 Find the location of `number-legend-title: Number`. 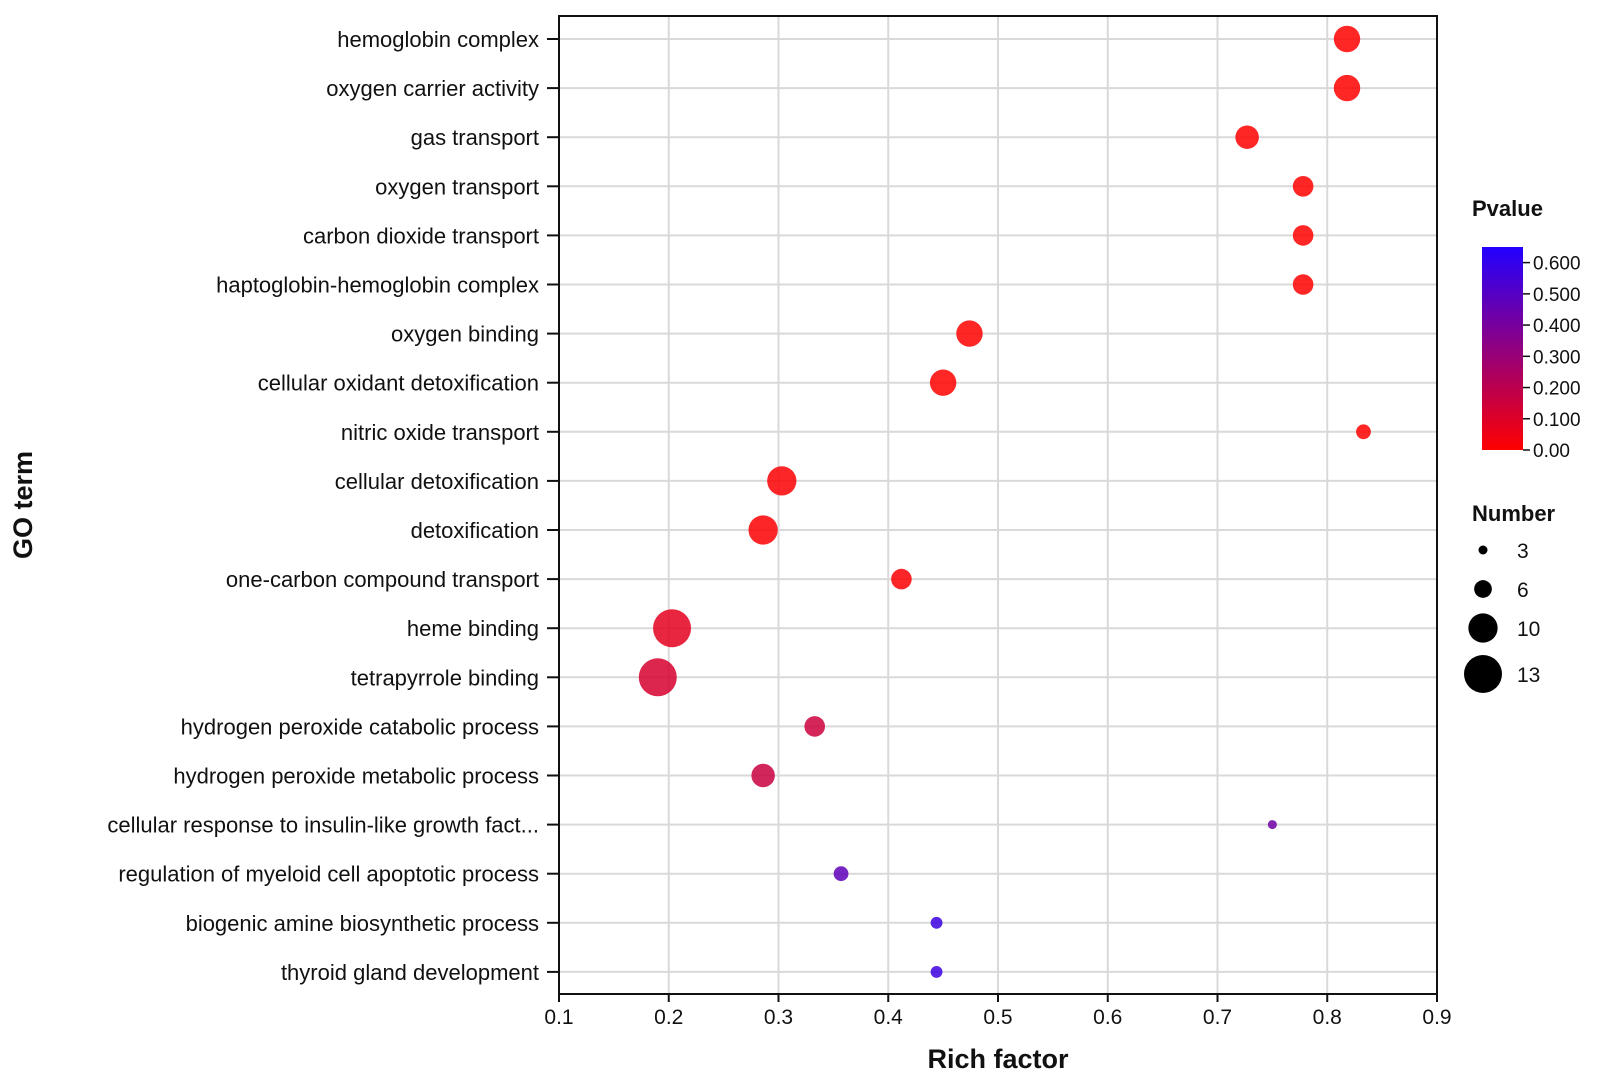

number-legend-title: Number is located at coordinates (1514, 513).